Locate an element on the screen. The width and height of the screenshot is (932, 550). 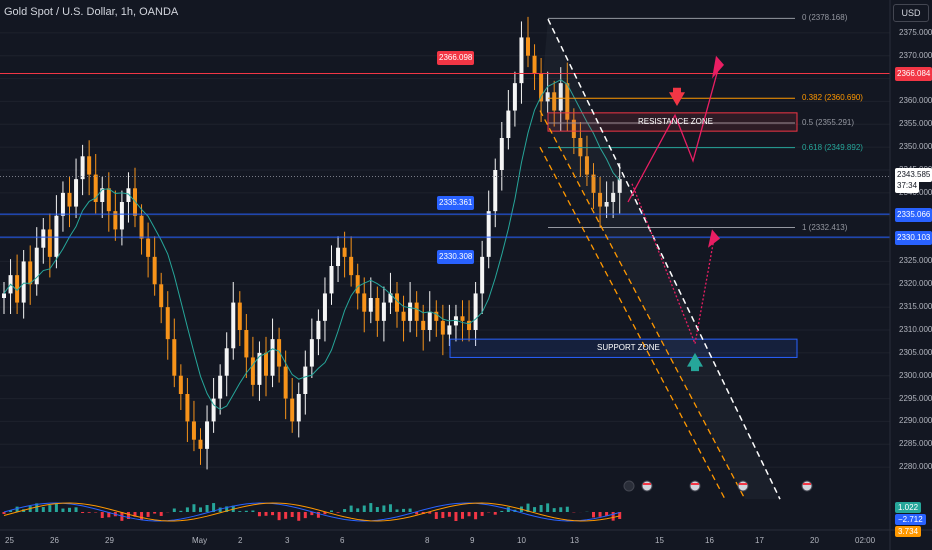
zone-rect is located at coordinates (672, 122).